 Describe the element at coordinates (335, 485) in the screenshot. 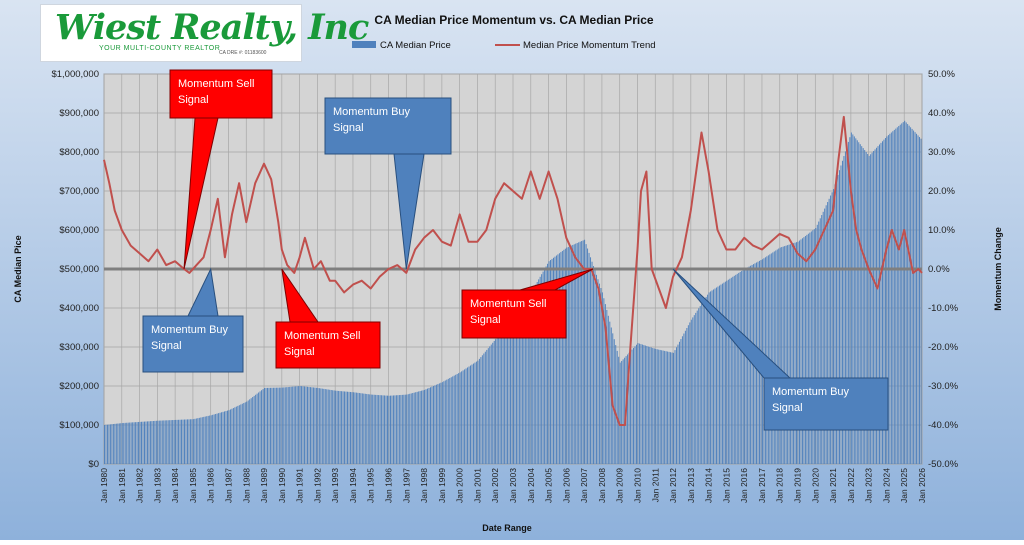

I see `x-tick-label: Jan 1993` at that location.